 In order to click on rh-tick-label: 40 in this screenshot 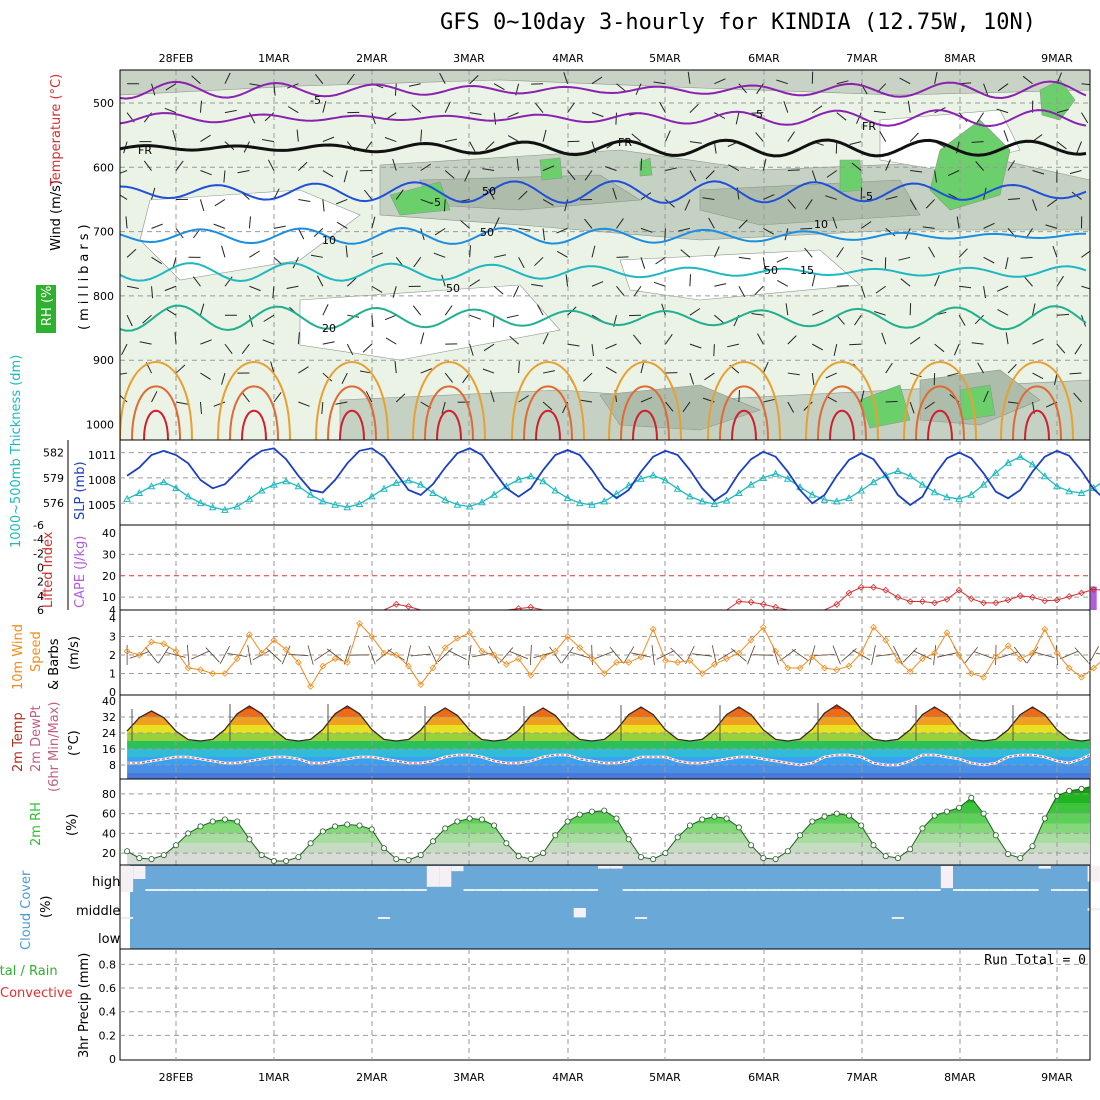, I will do `click(109, 833)`.